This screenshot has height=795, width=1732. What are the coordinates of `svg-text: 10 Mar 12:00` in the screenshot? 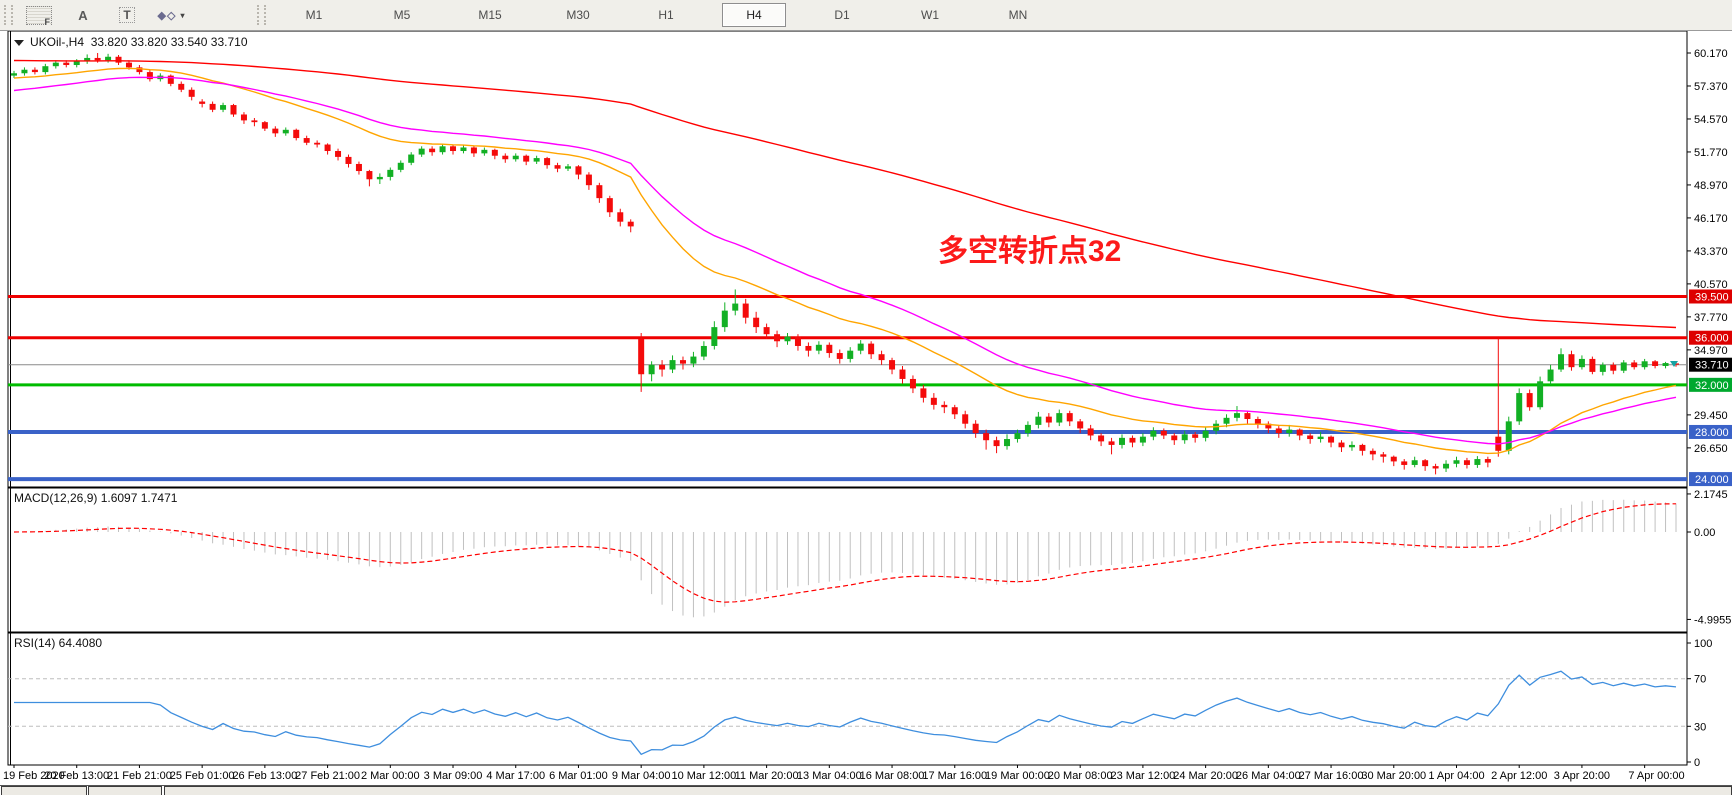 It's located at (703, 776).